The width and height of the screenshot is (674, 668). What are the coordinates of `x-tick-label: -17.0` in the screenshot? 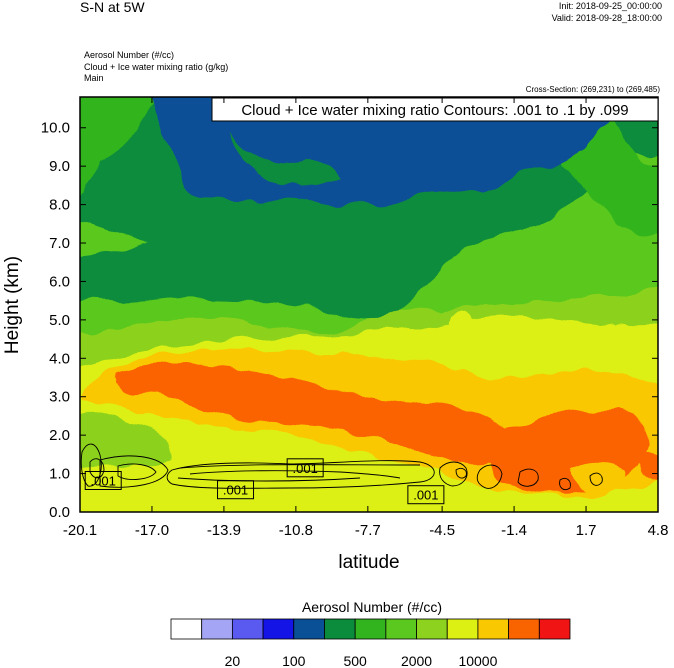 It's located at (152, 530).